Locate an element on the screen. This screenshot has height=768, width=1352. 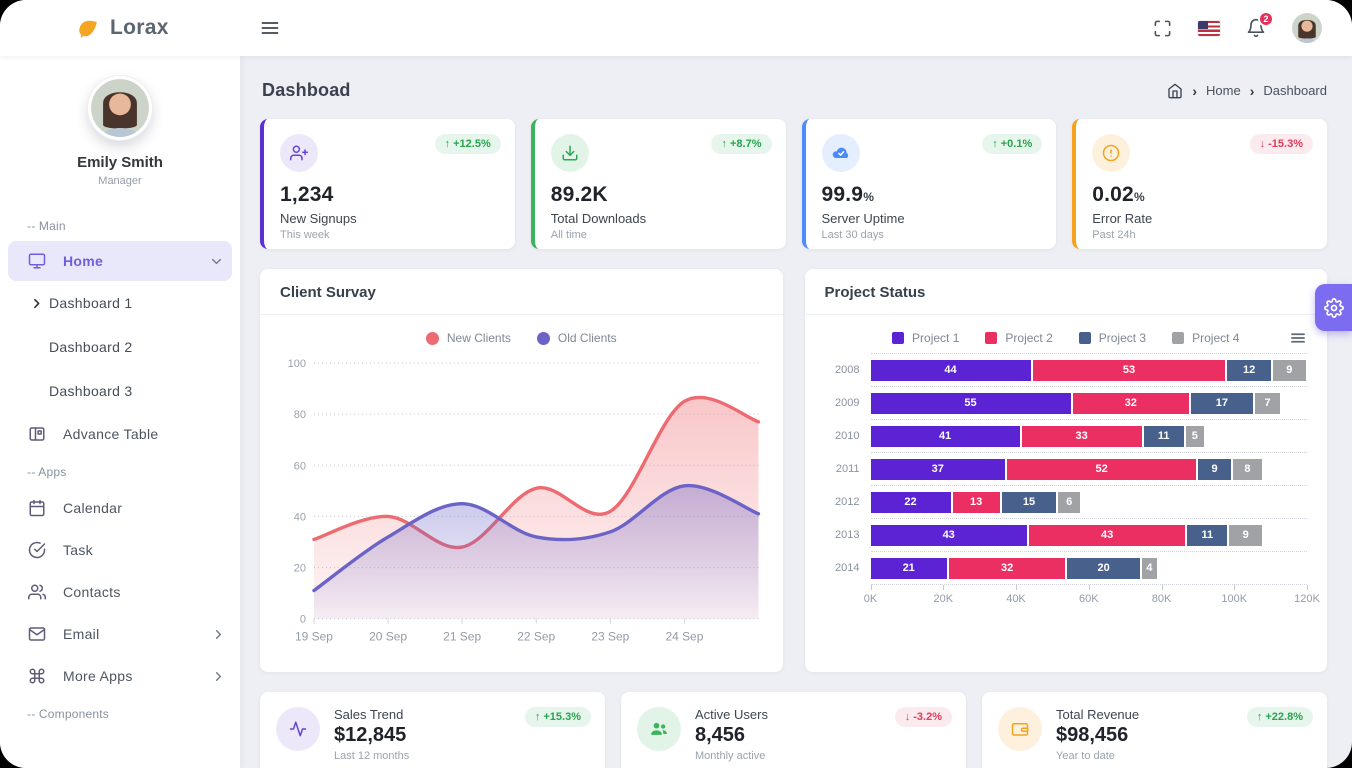
bar-row-label: 2011 is located at coordinates (847, 468).